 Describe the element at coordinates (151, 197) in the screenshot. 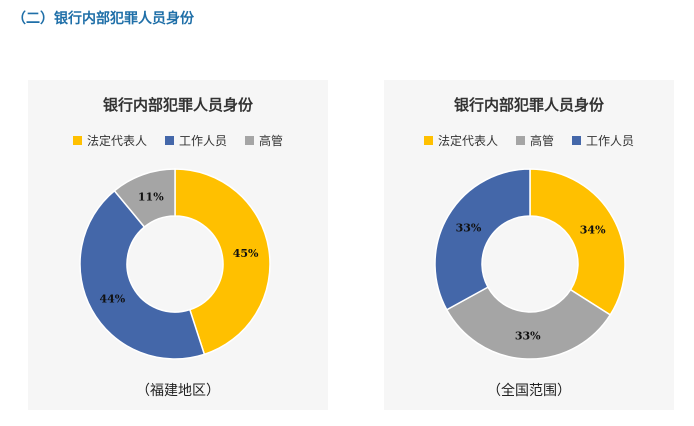

I see `slice-data-label: 11%` at that location.